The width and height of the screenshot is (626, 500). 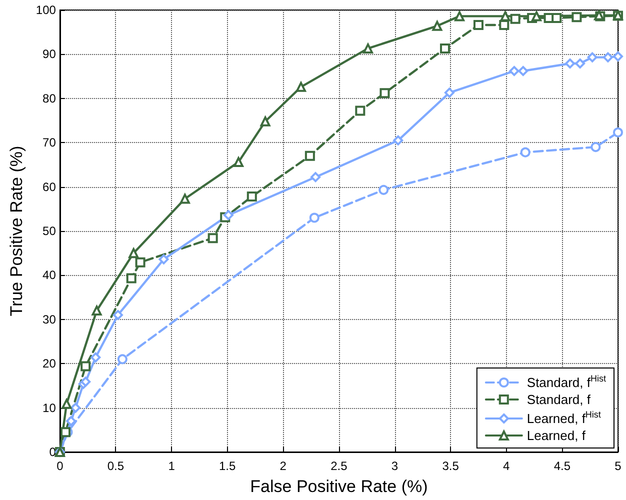 What do you see at coordinates (46, 10) in the screenshot?
I see `y-tick-label: 100` at bounding box center [46, 10].